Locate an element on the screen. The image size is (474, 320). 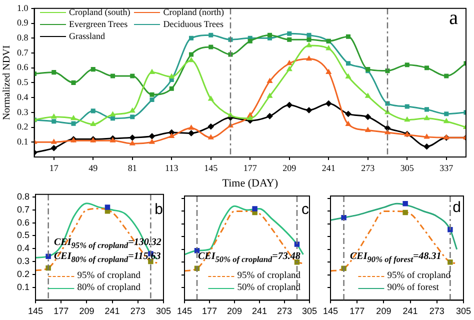
legend-label: 90% of forest is located at coordinates (413, 288).